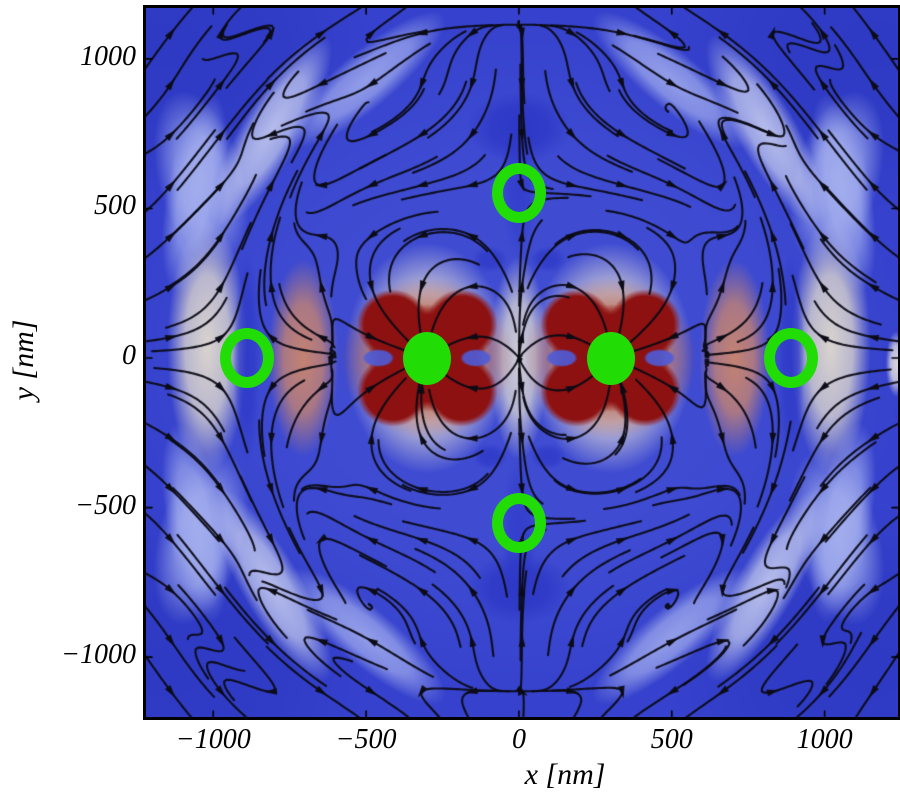  Describe the element at coordinates (108, 56) in the screenshot. I see `y-tick-label: 1000` at that location.